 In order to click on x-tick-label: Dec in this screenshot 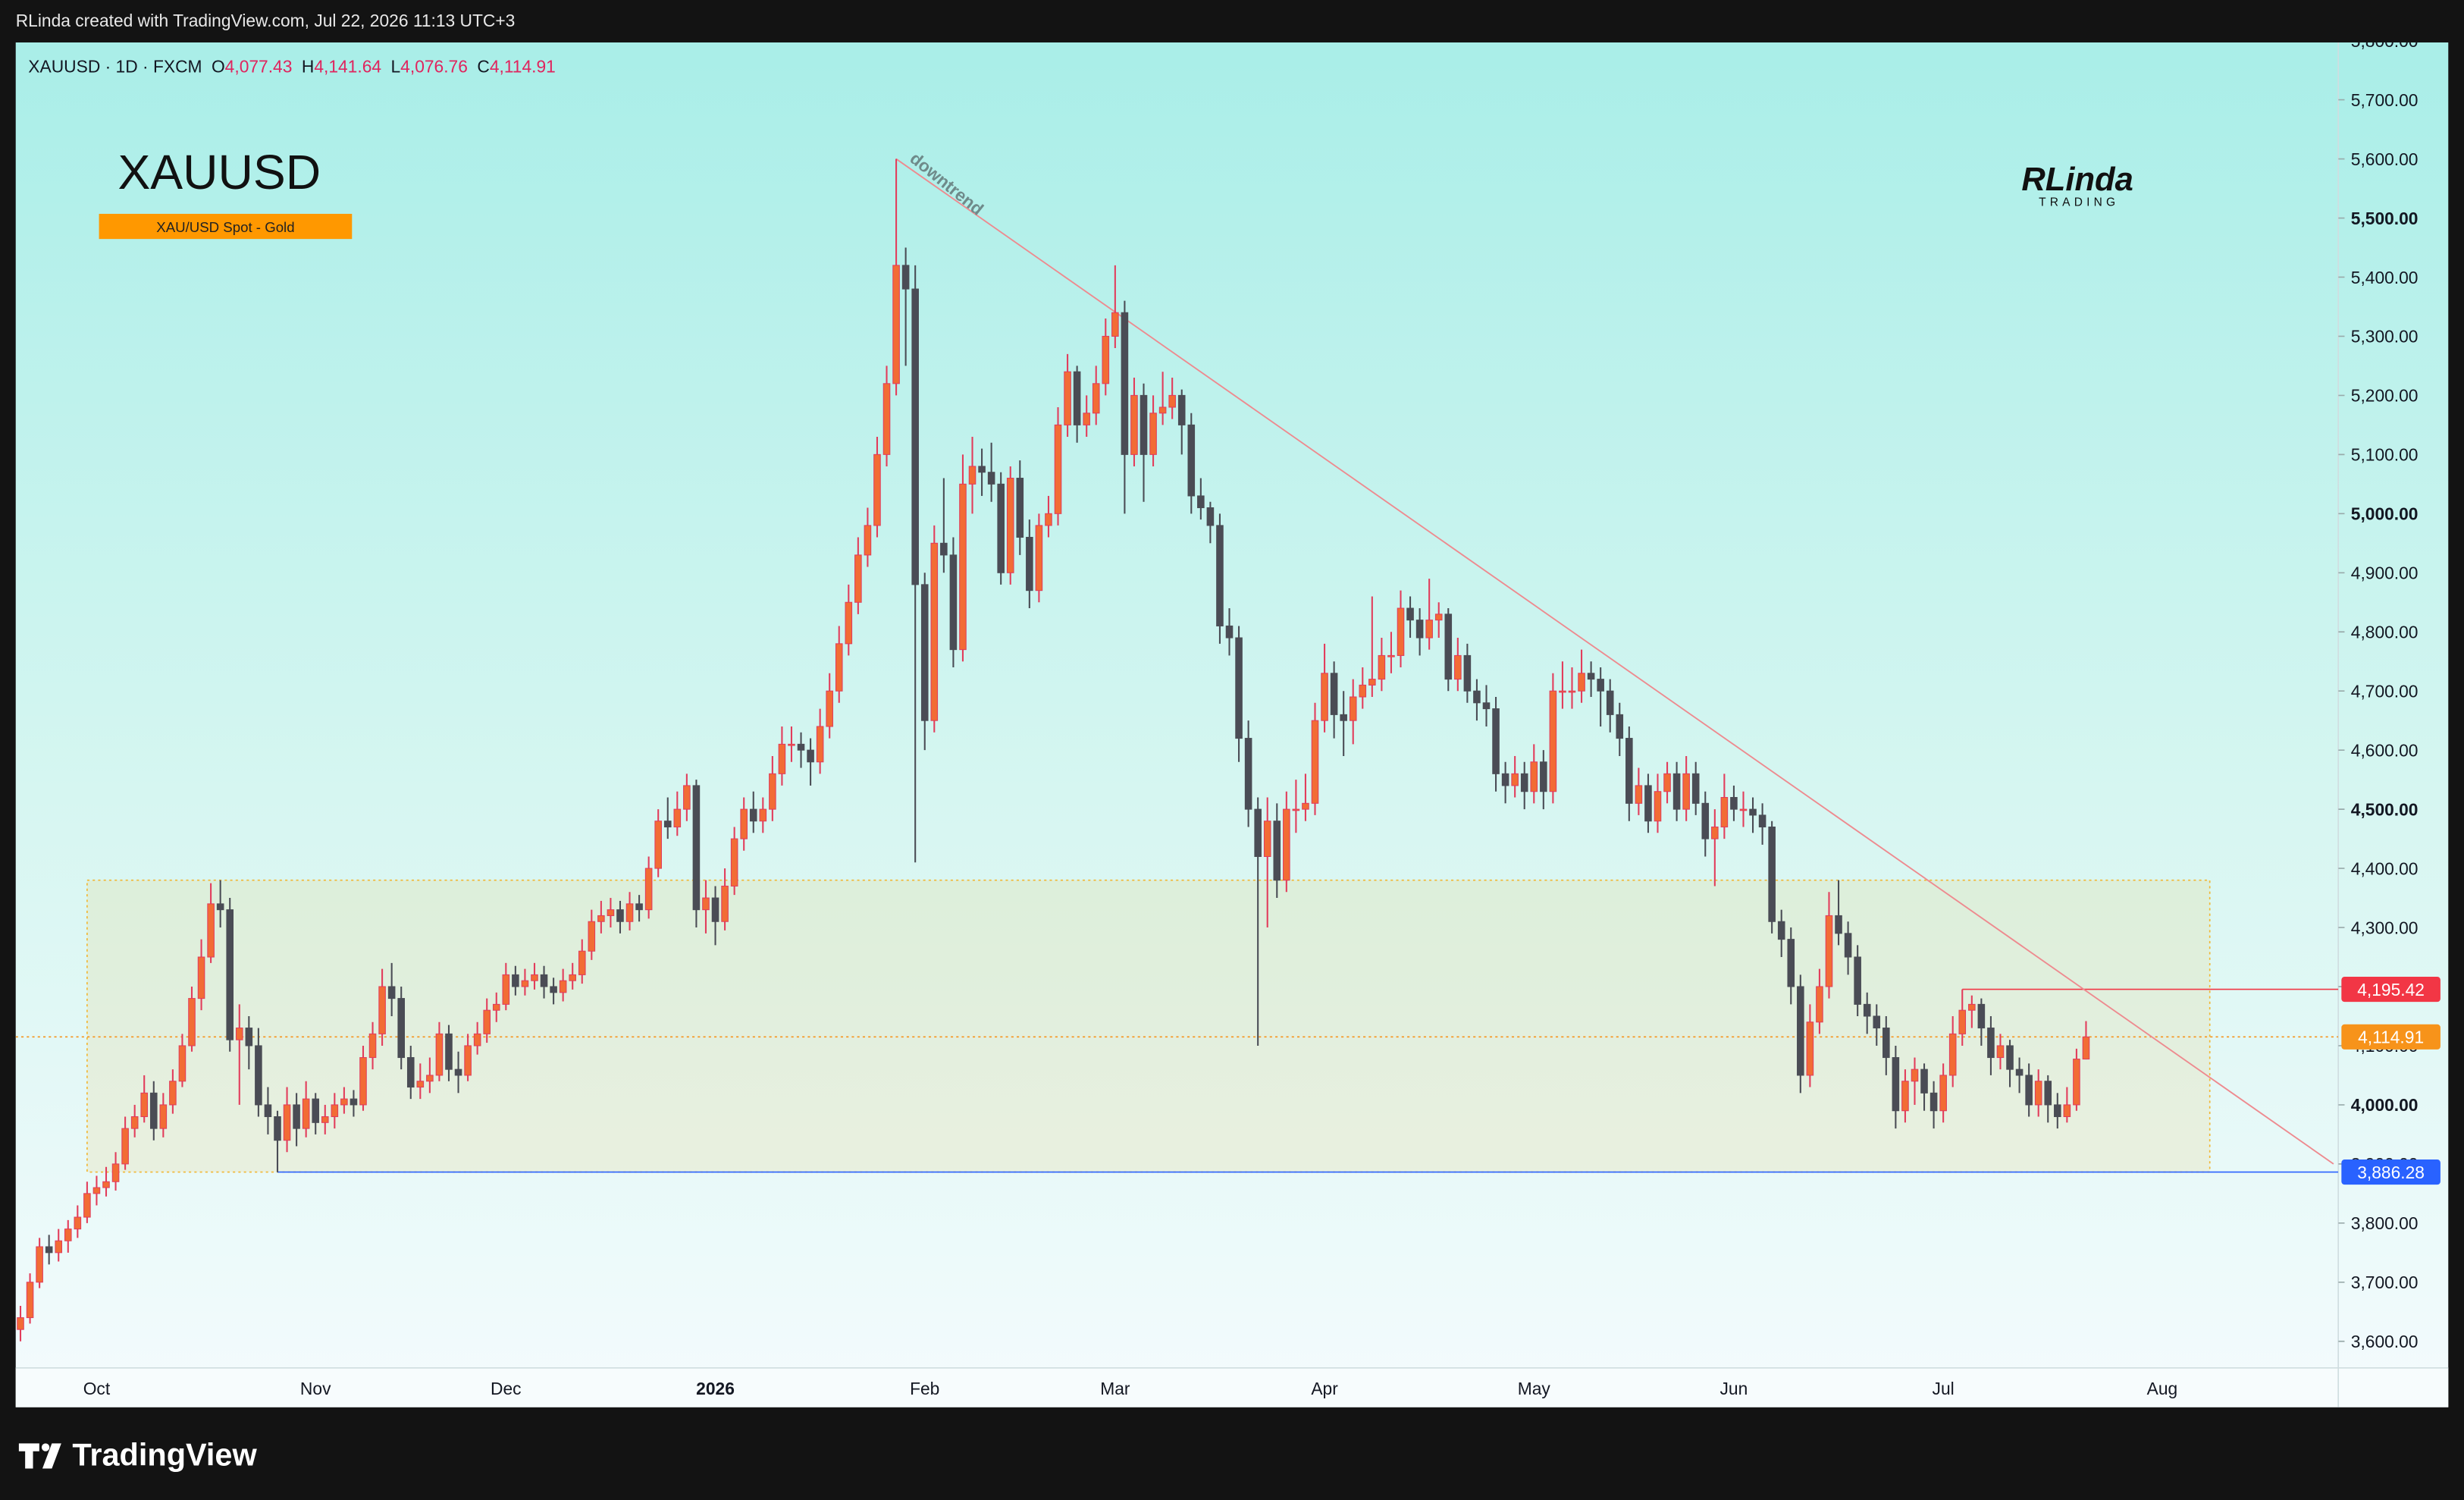, I will do `click(506, 1388)`.